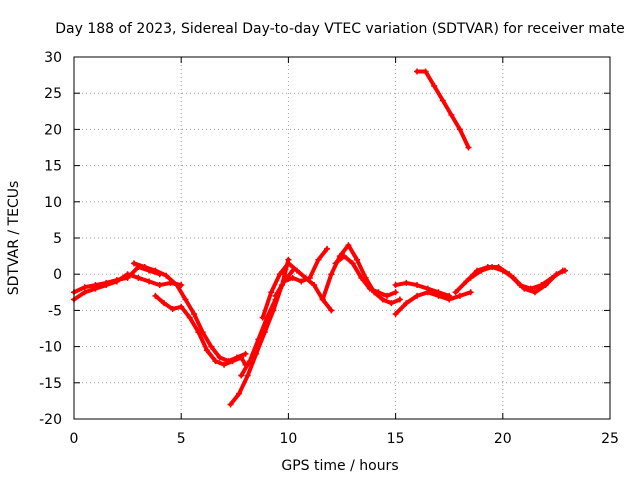  What do you see at coordinates (288, 439) in the screenshot?
I see `x-tick-label: 10` at bounding box center [288, 439].